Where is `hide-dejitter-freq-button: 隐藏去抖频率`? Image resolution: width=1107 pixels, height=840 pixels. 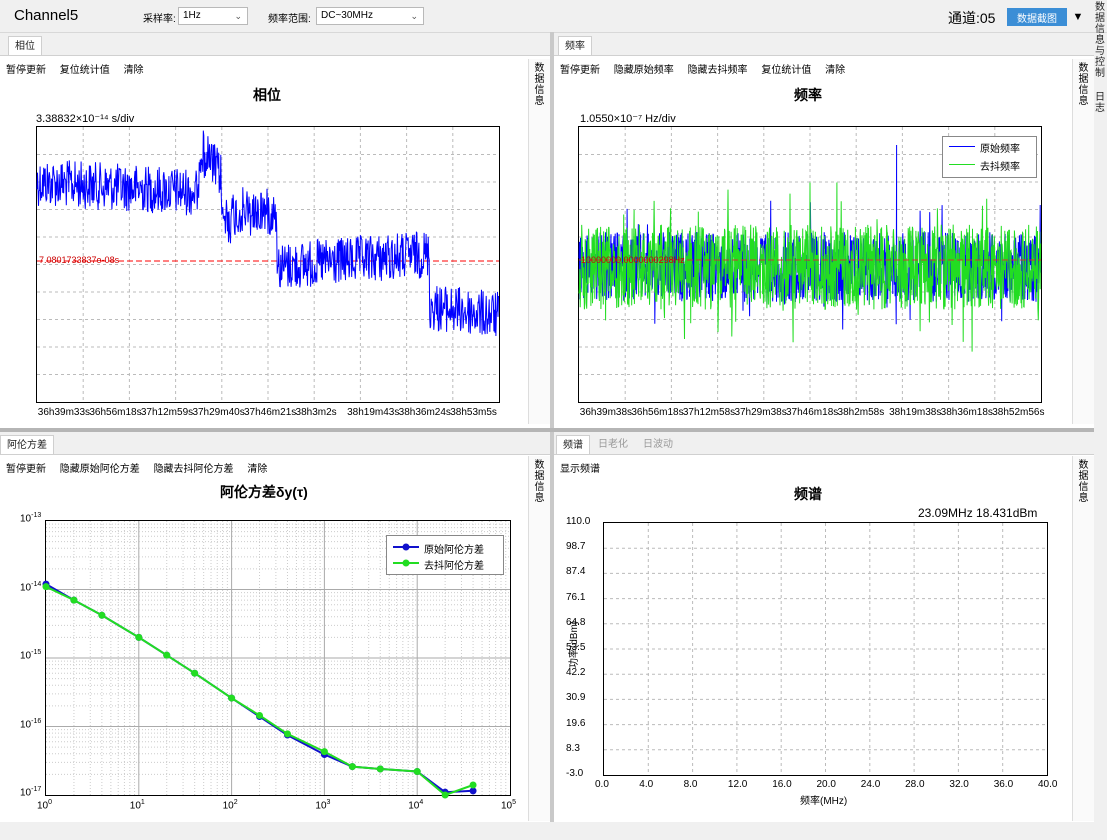
hide-dejitter-freq-button: 隐藏去抖频率 is located at coordinates (717, 70).